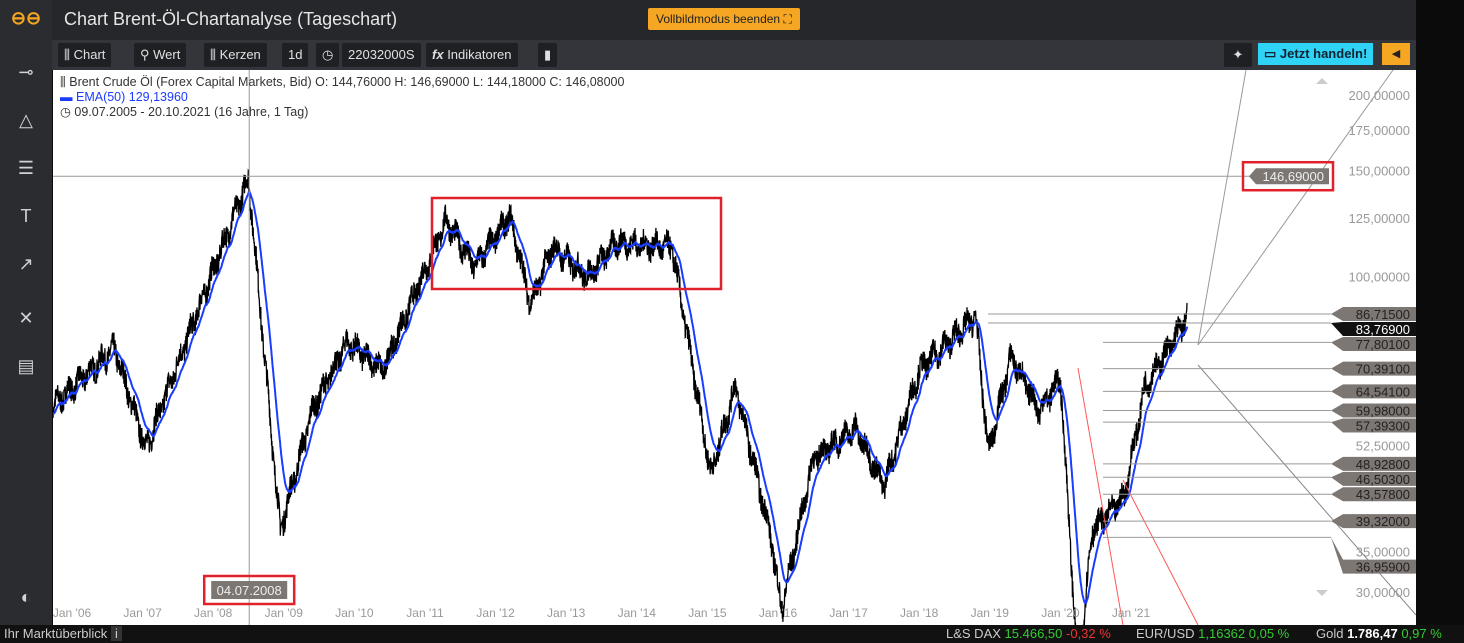 The width and height of the screenshot is (1464, 643). I want to click on crosshair-date-bg, so click(249, 590).